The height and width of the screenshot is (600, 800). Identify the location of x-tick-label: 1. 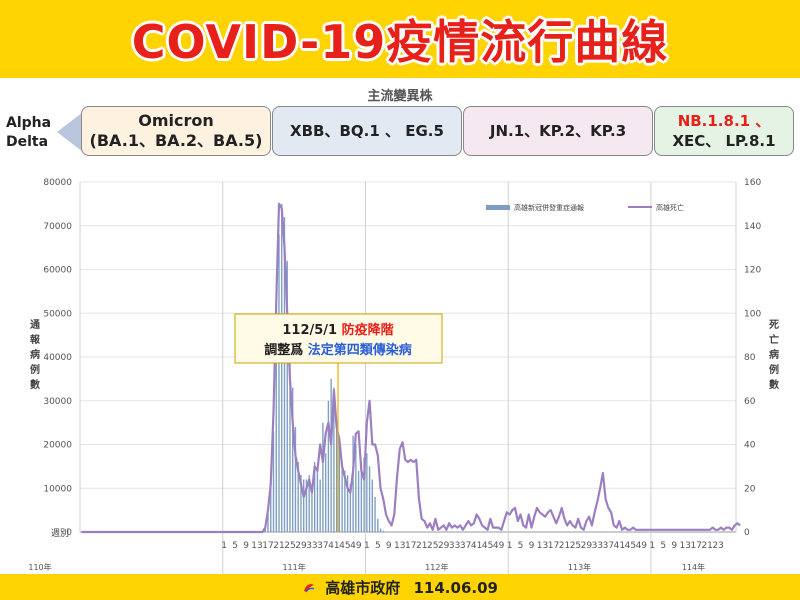
(367, 546).